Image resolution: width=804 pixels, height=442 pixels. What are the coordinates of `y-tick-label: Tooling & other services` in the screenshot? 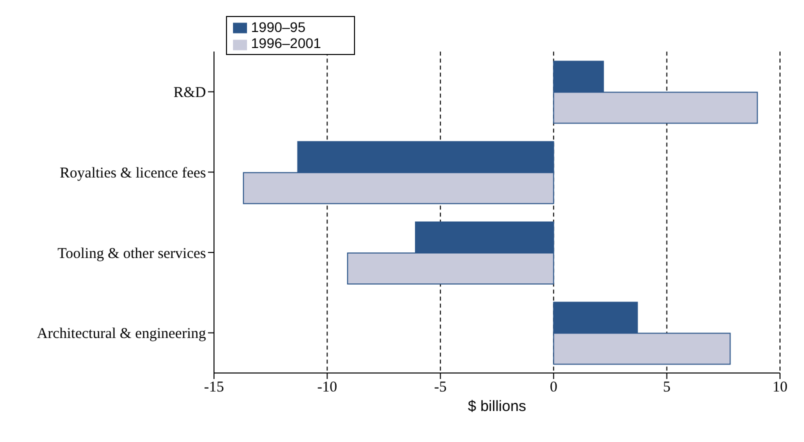 It's located at (132, 254).